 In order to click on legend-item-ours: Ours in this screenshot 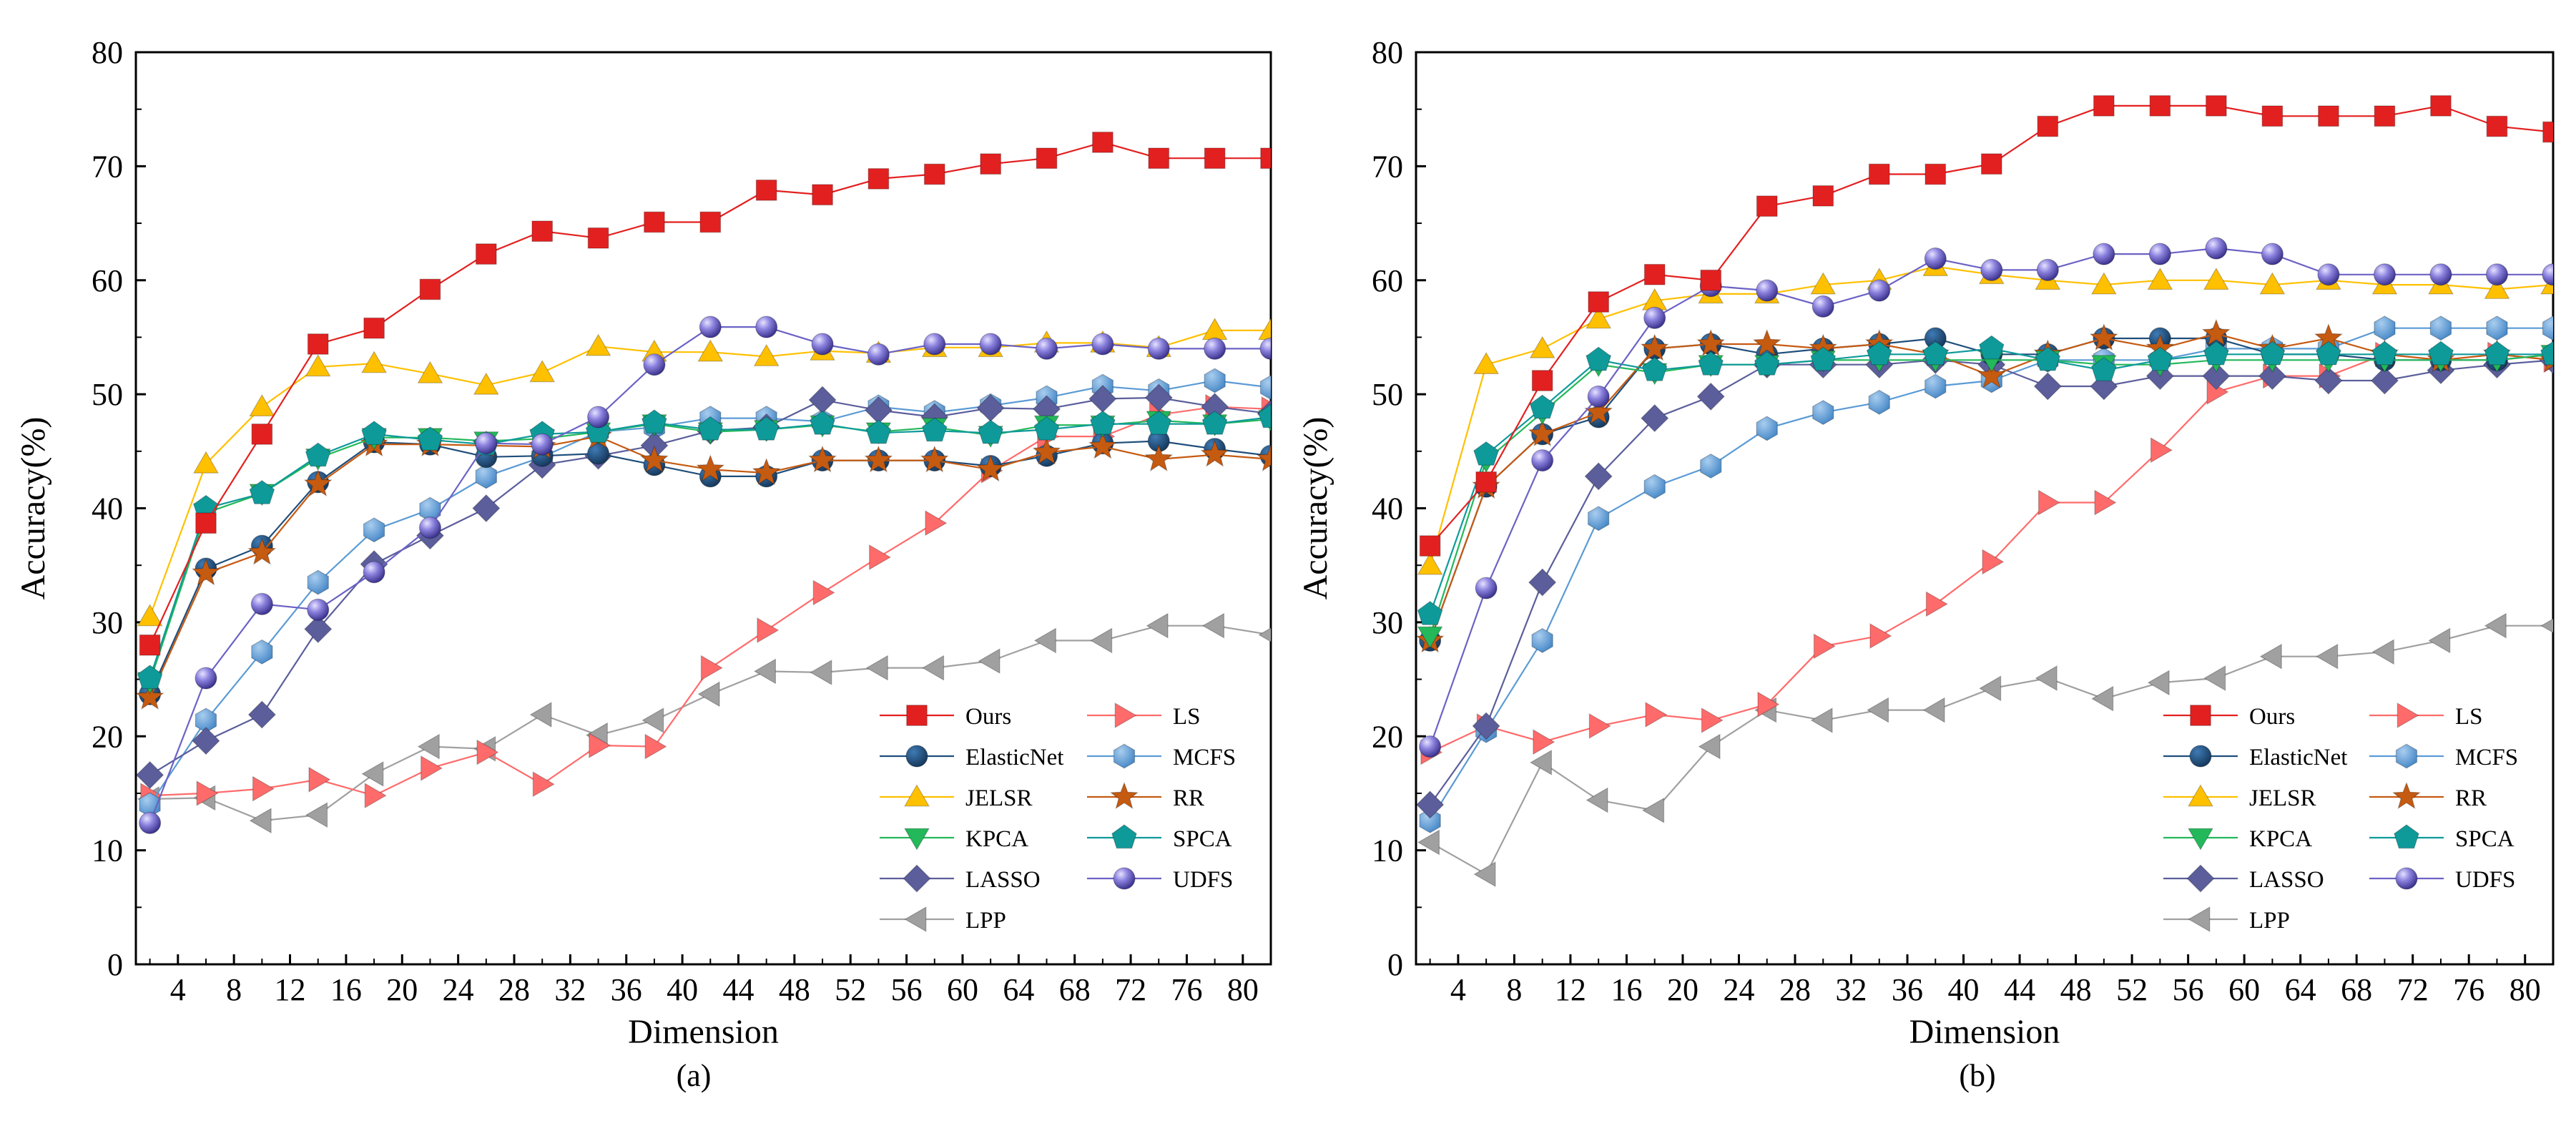, I will do `click(946, 717)`.